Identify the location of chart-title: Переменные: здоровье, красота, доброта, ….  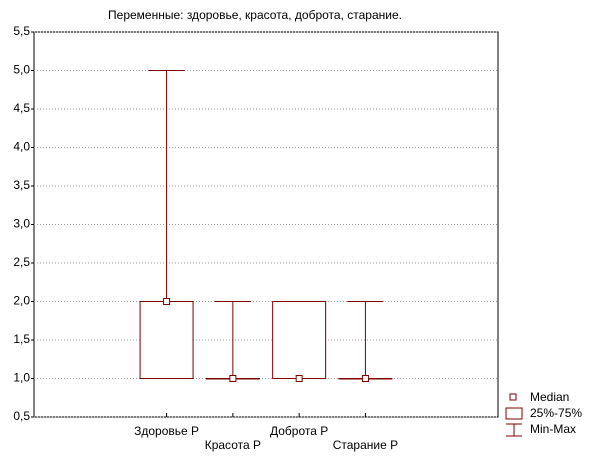
(255, 15).